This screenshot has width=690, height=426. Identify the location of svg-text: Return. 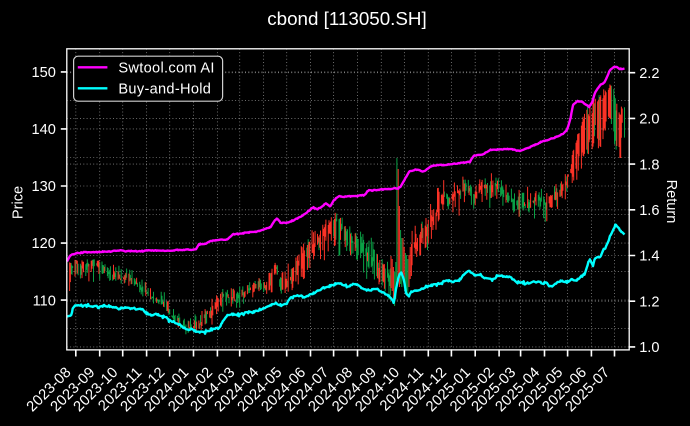
(671, 202).